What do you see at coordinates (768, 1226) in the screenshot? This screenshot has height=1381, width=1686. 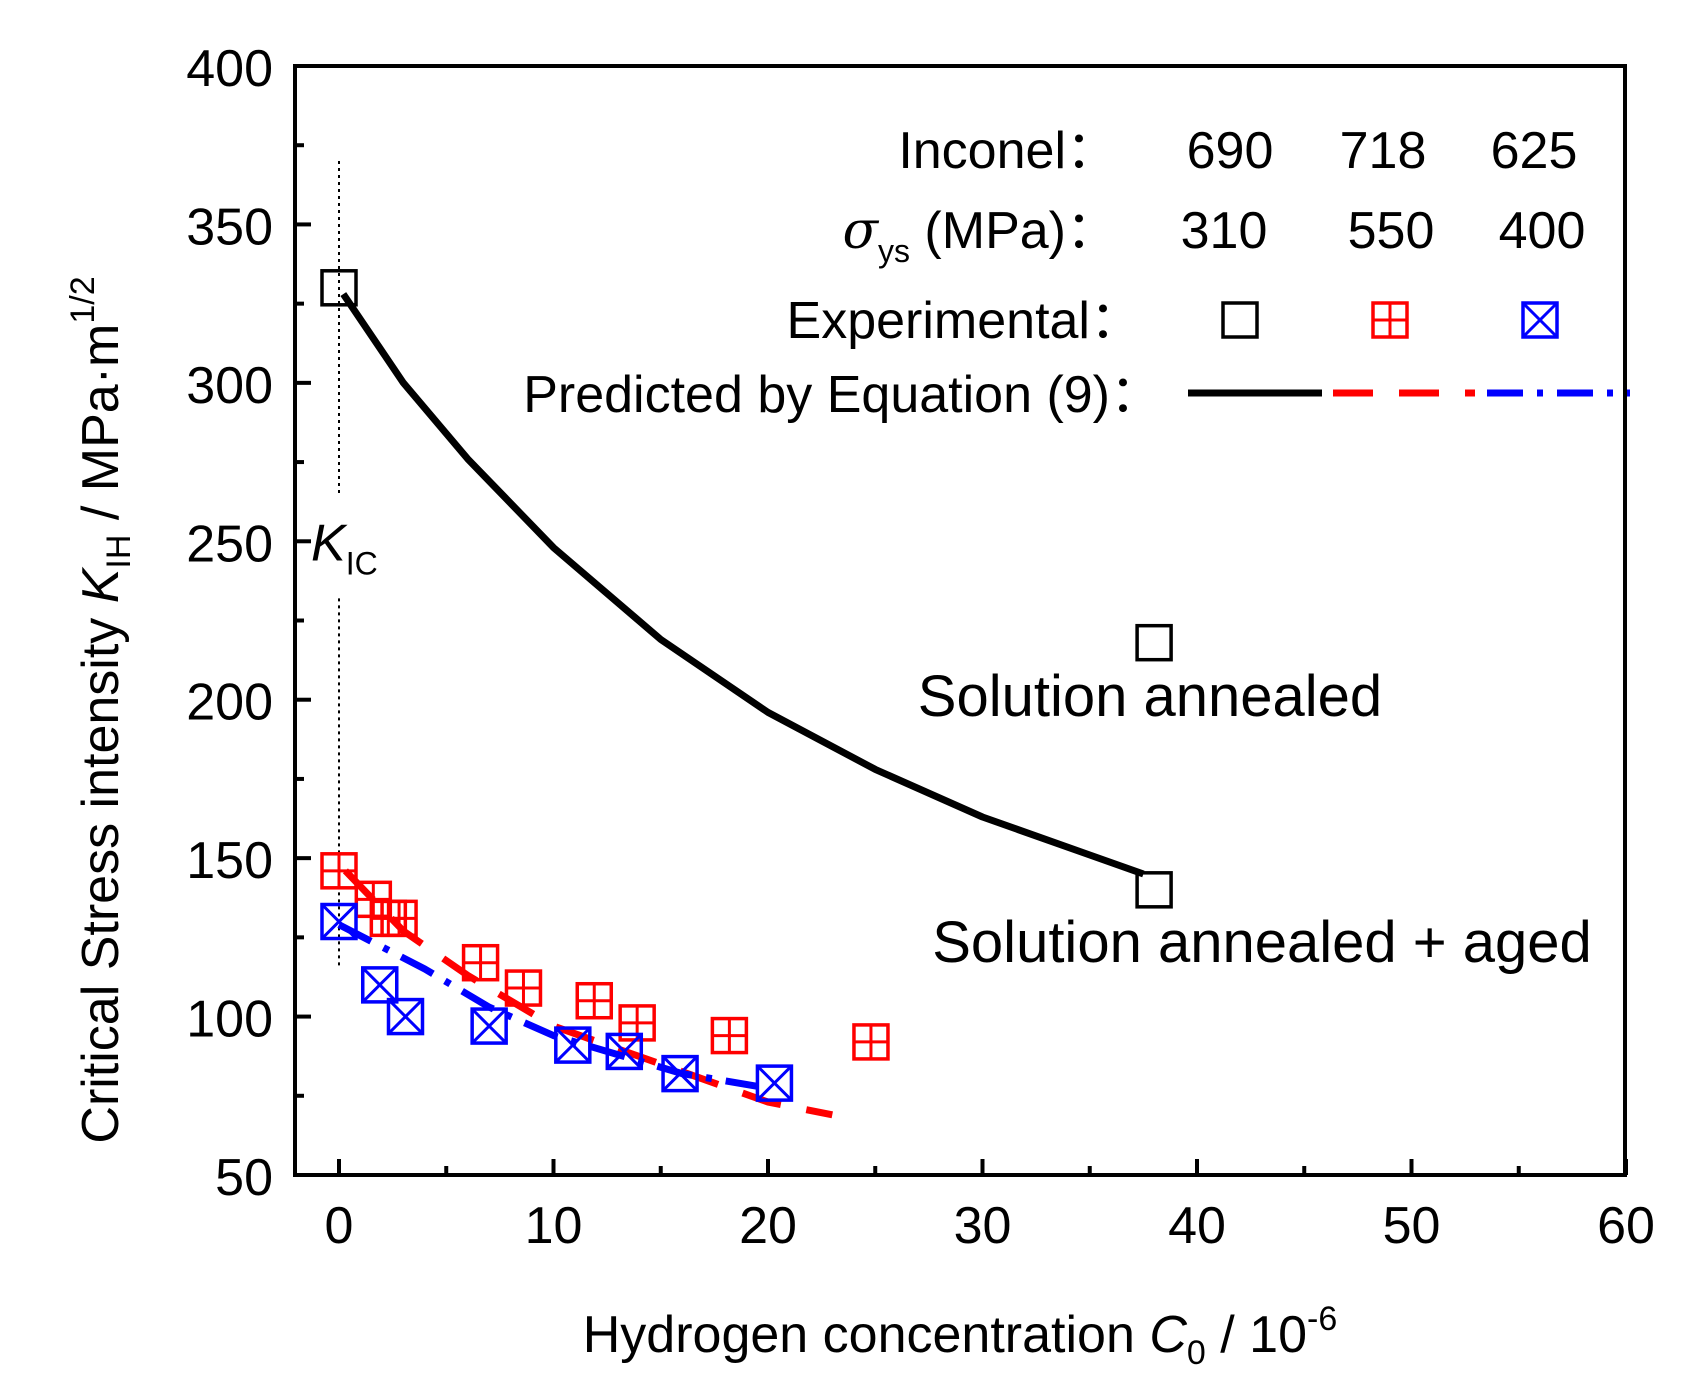 I see `x-tick-label: 20` at bounding box center [768, 1226].